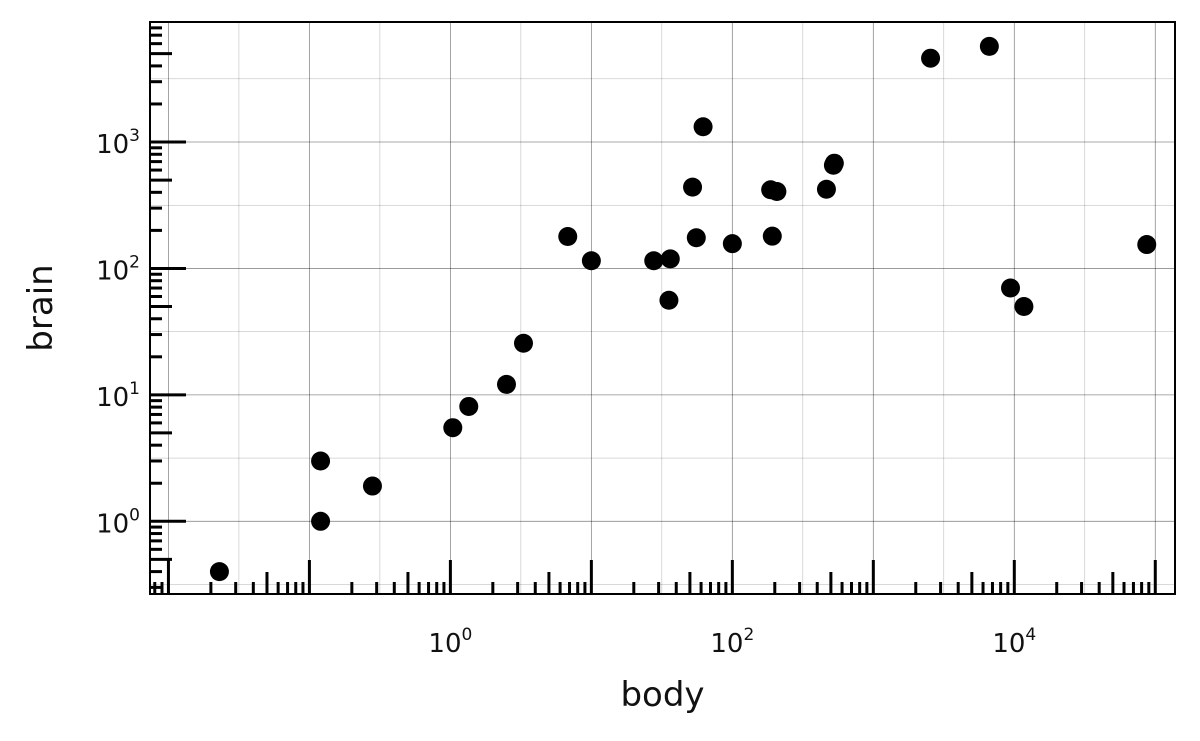  Describe the element at coordinates (118, 522) in the screenshot. I see `y-tick-label: 10⁰` at that location.